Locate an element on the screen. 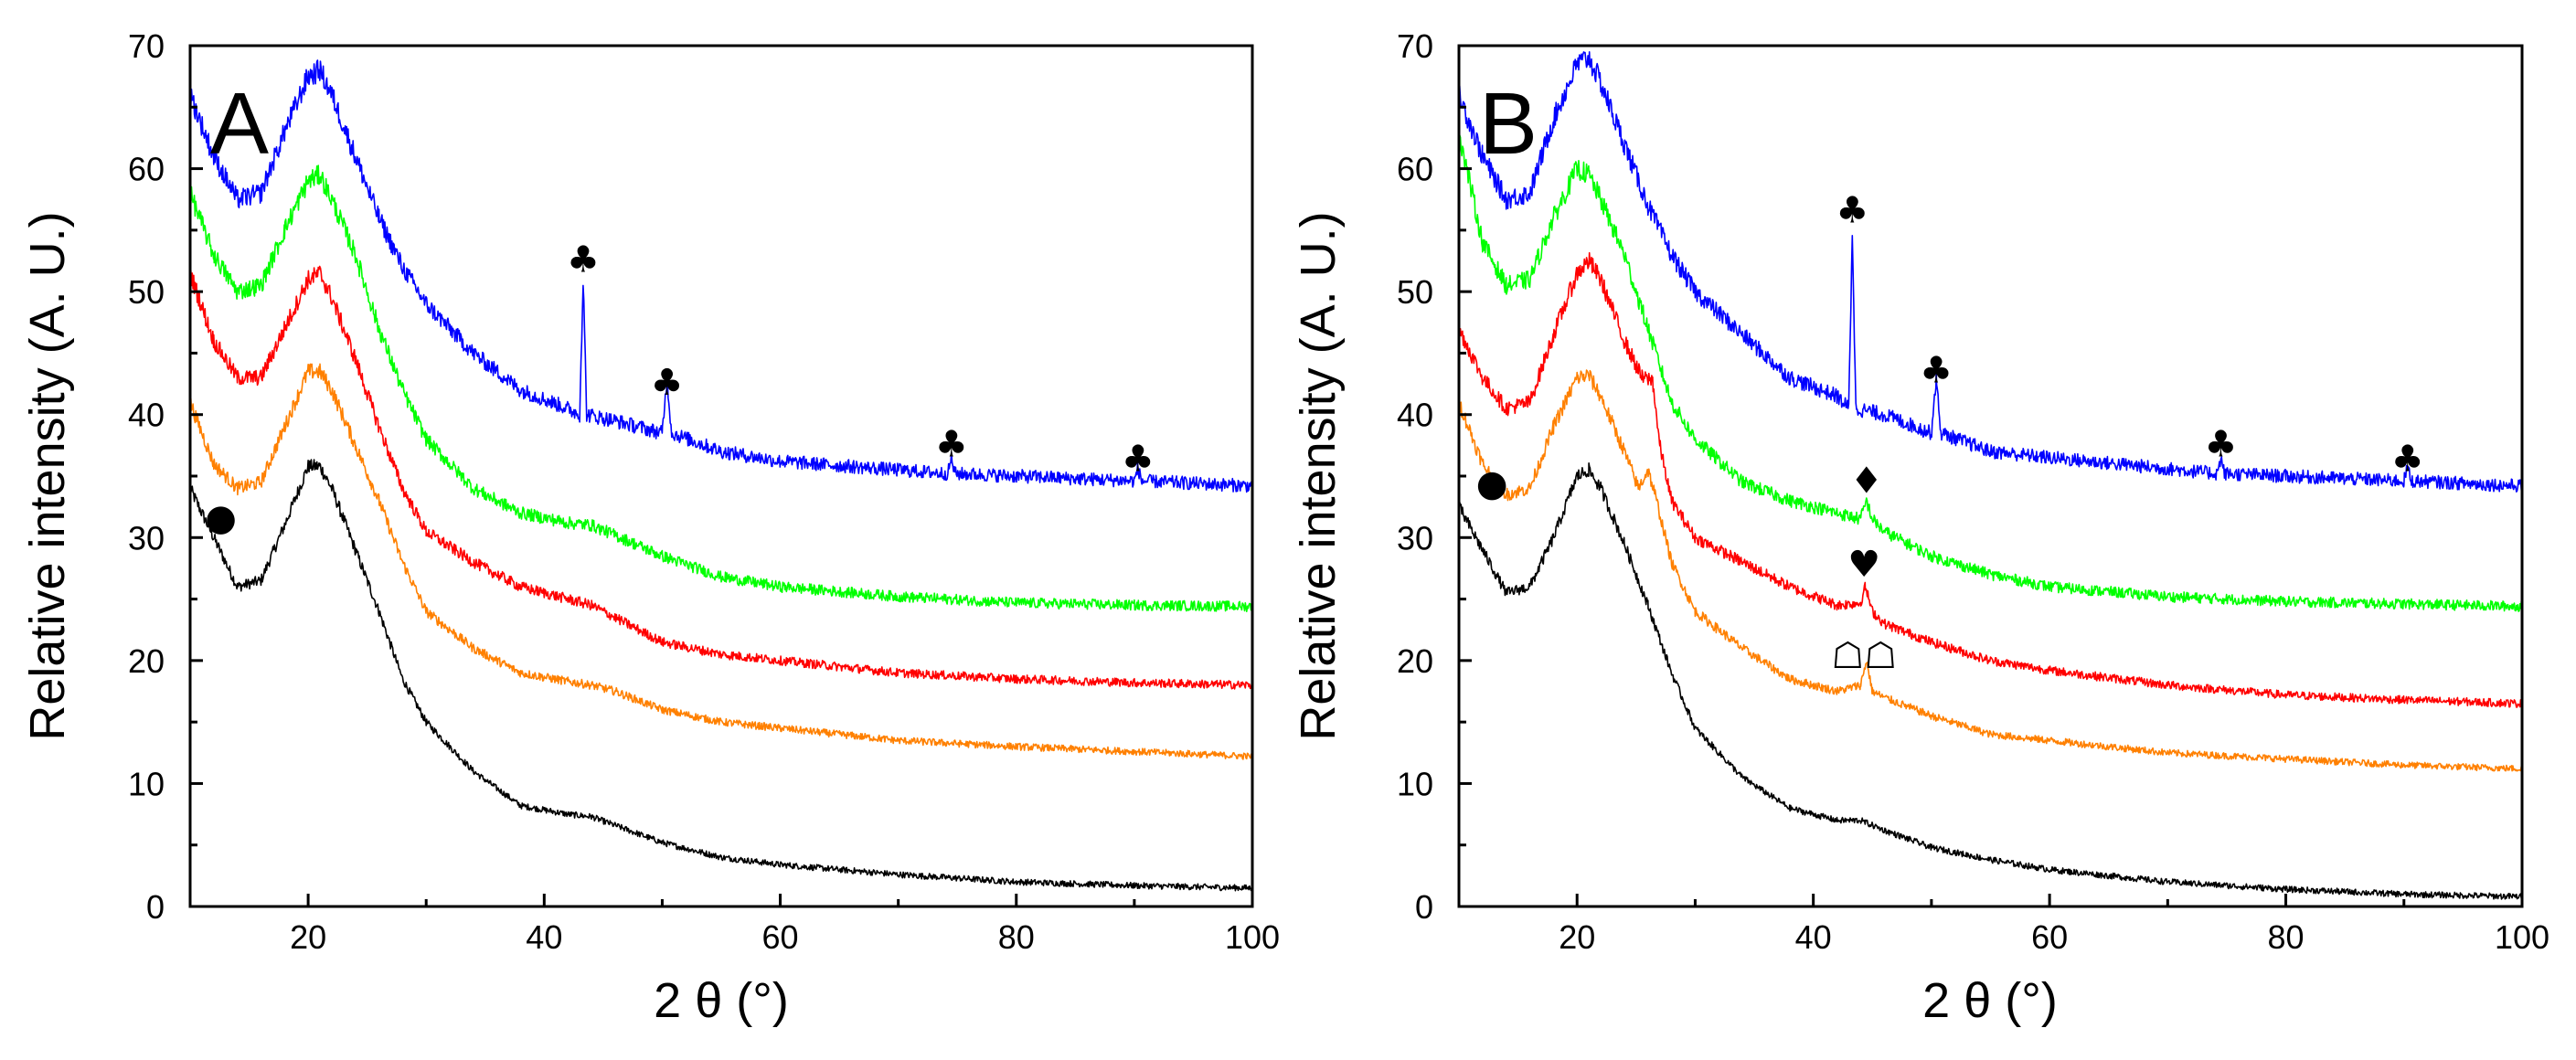 This screenshot has width=2576, height=1060. peak-marker: ☖☖ is located at coordinates (1864, 656).